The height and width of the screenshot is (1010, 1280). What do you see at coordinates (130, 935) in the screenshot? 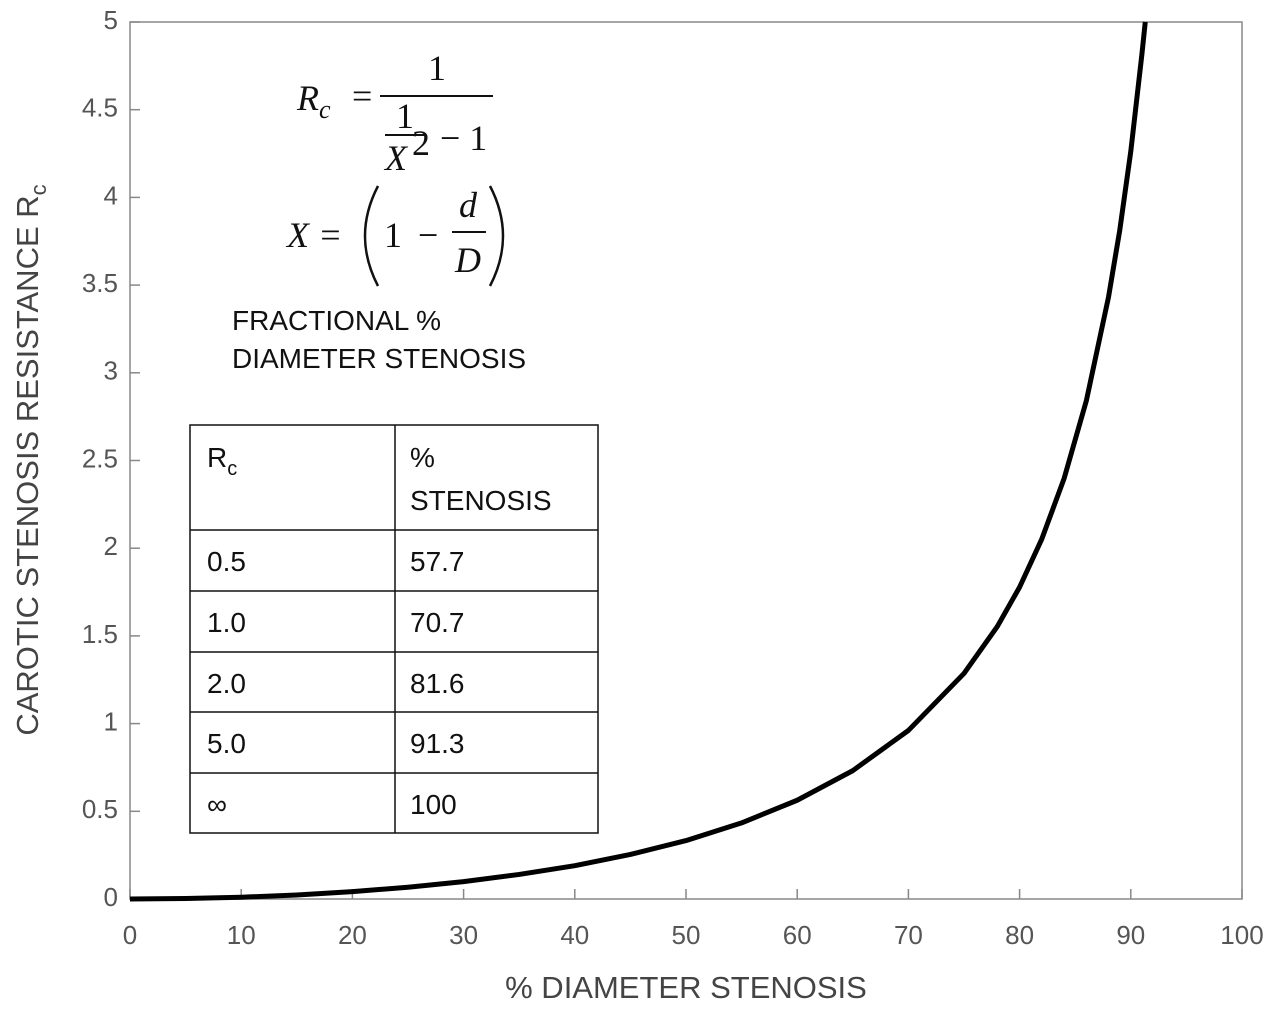
I see `x-tick-label: 0` at bounding box center [130, 935].